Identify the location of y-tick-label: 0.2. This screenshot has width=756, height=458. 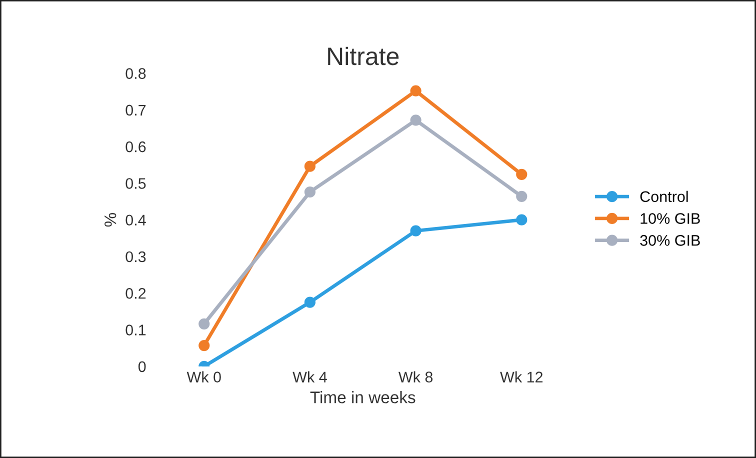
(136, 293).